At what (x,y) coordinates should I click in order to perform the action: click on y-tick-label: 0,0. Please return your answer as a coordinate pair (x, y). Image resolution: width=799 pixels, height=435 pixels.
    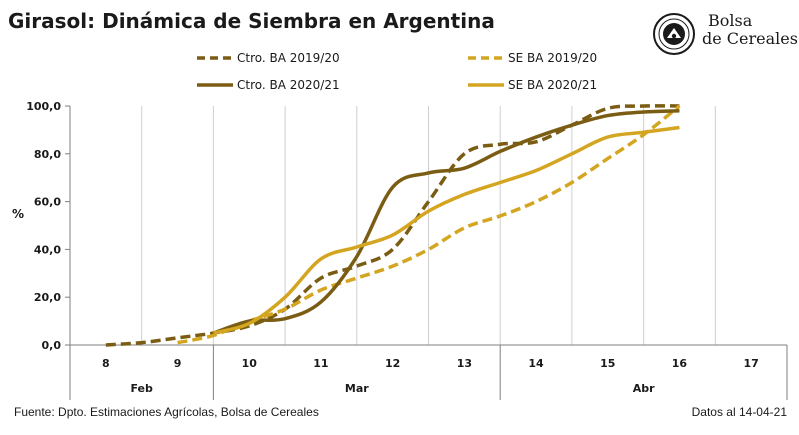
    Looking at the image, I should click on (52, 345).